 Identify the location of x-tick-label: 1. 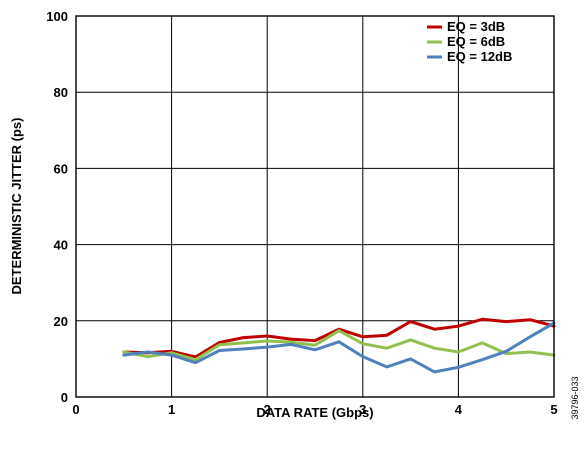
(171, 409).